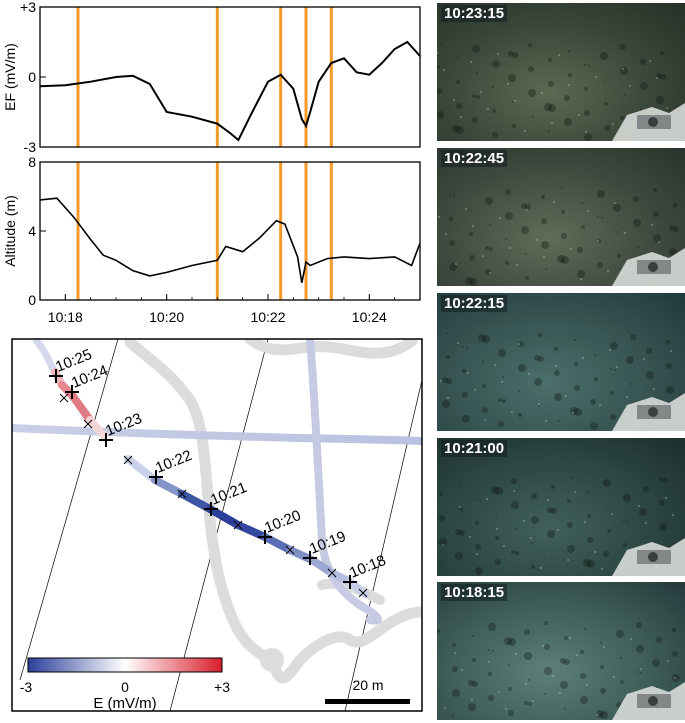 The width and height of the screenshot is (685, 723). I want to click on colorbar-max-label: +3, so click(222, 687).